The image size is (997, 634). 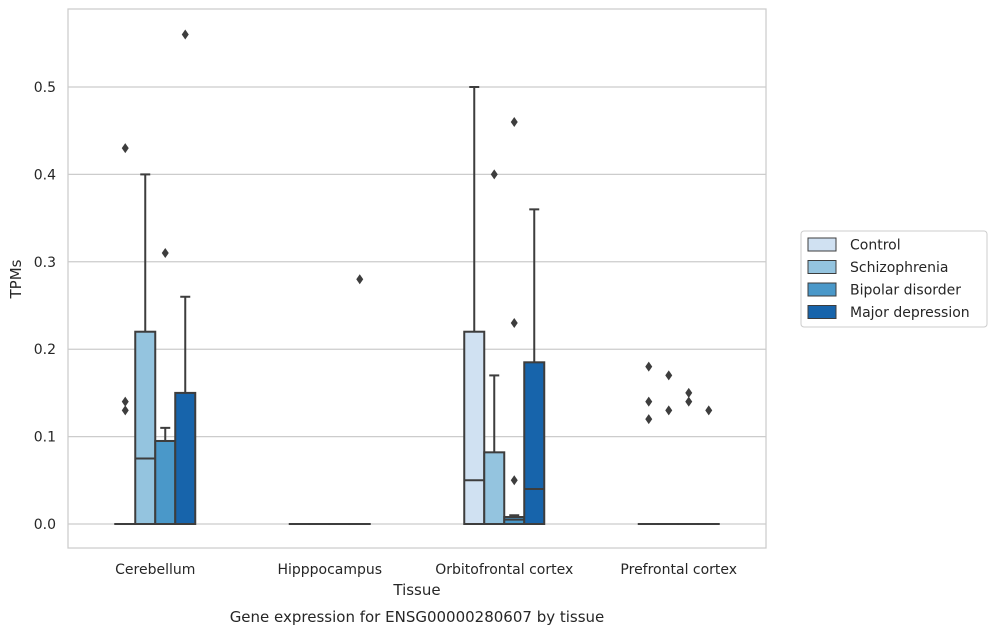 I want to click on x-tick-label: Prefrontal cortex, so click(x=678, y=570).